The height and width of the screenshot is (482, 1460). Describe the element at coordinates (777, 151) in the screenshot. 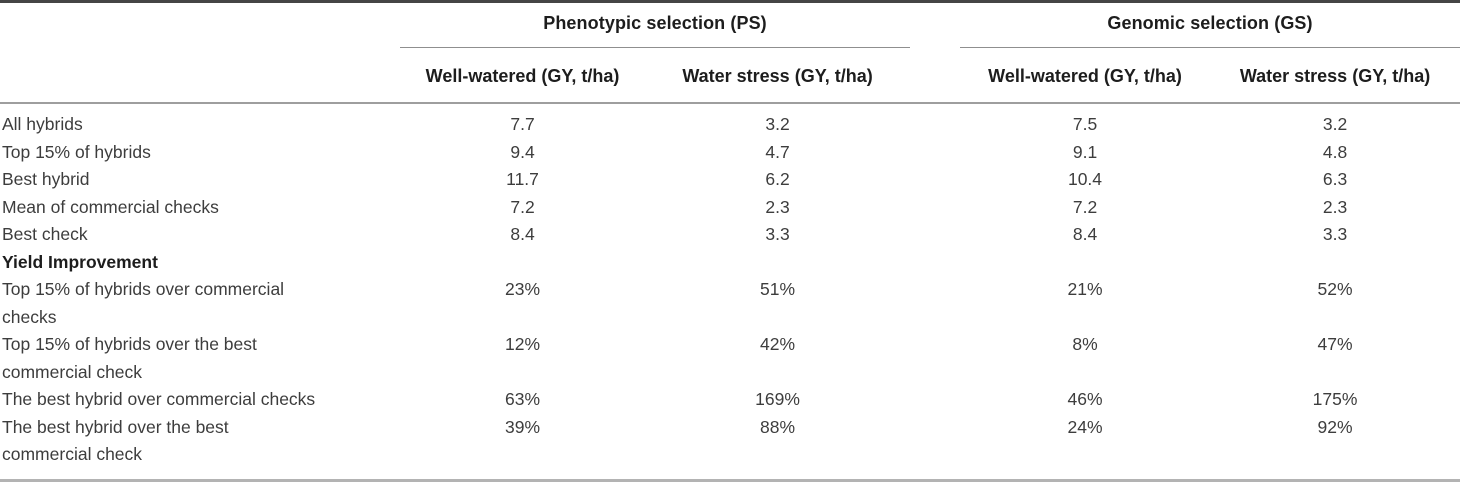

I see `cell-value: 4.7` at that location.